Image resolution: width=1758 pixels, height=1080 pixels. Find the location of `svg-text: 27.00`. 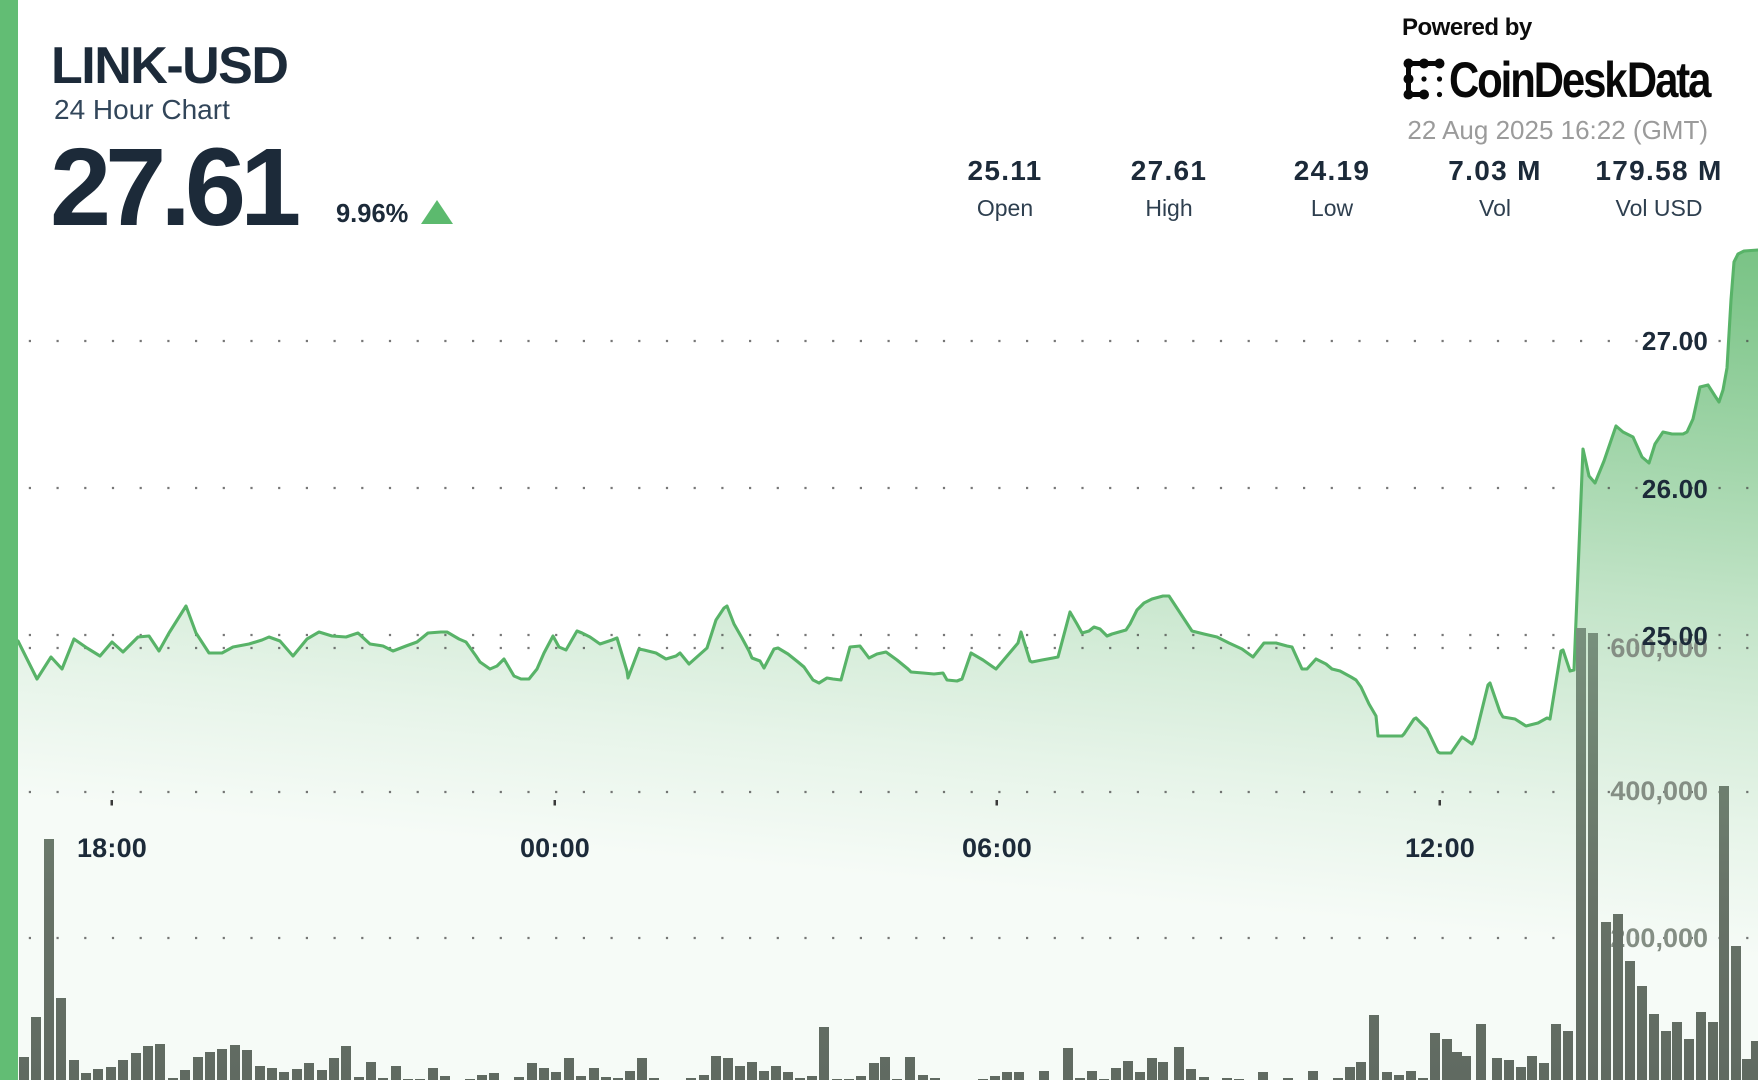

svg-text: 27.00 is located at coordinates (1675, 341).